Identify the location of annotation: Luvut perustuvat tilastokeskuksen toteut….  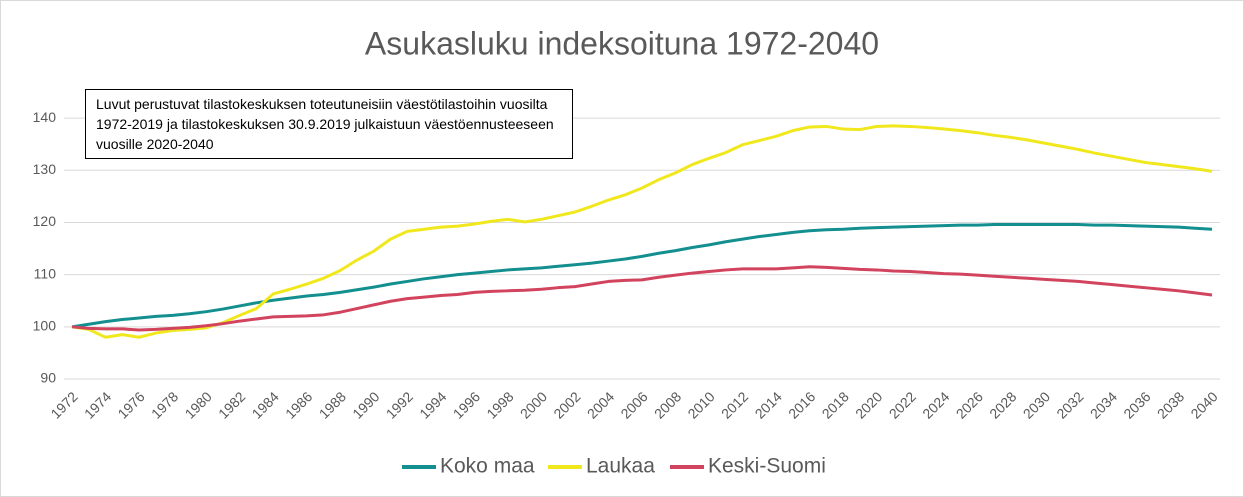
(329, 124).